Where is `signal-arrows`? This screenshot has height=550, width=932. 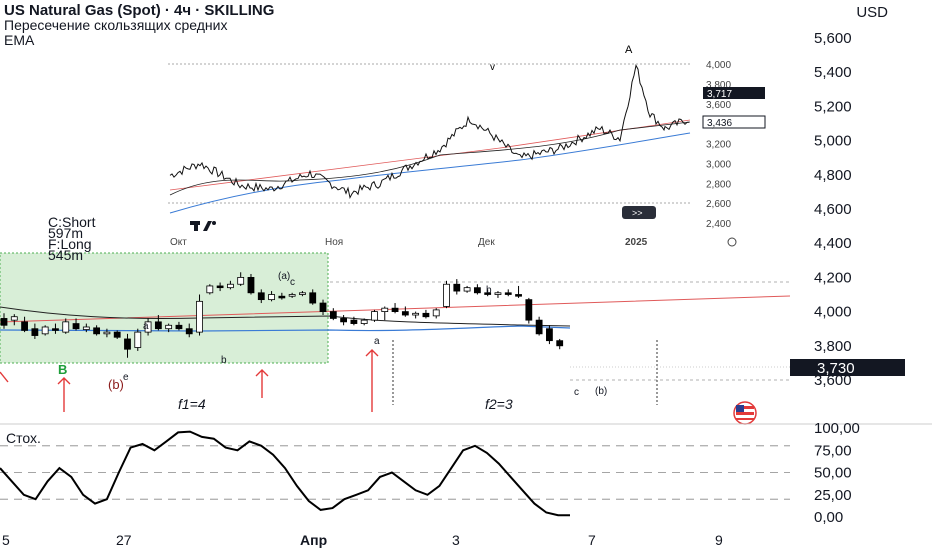
signal-arrows is located at coordinates (189, 380).